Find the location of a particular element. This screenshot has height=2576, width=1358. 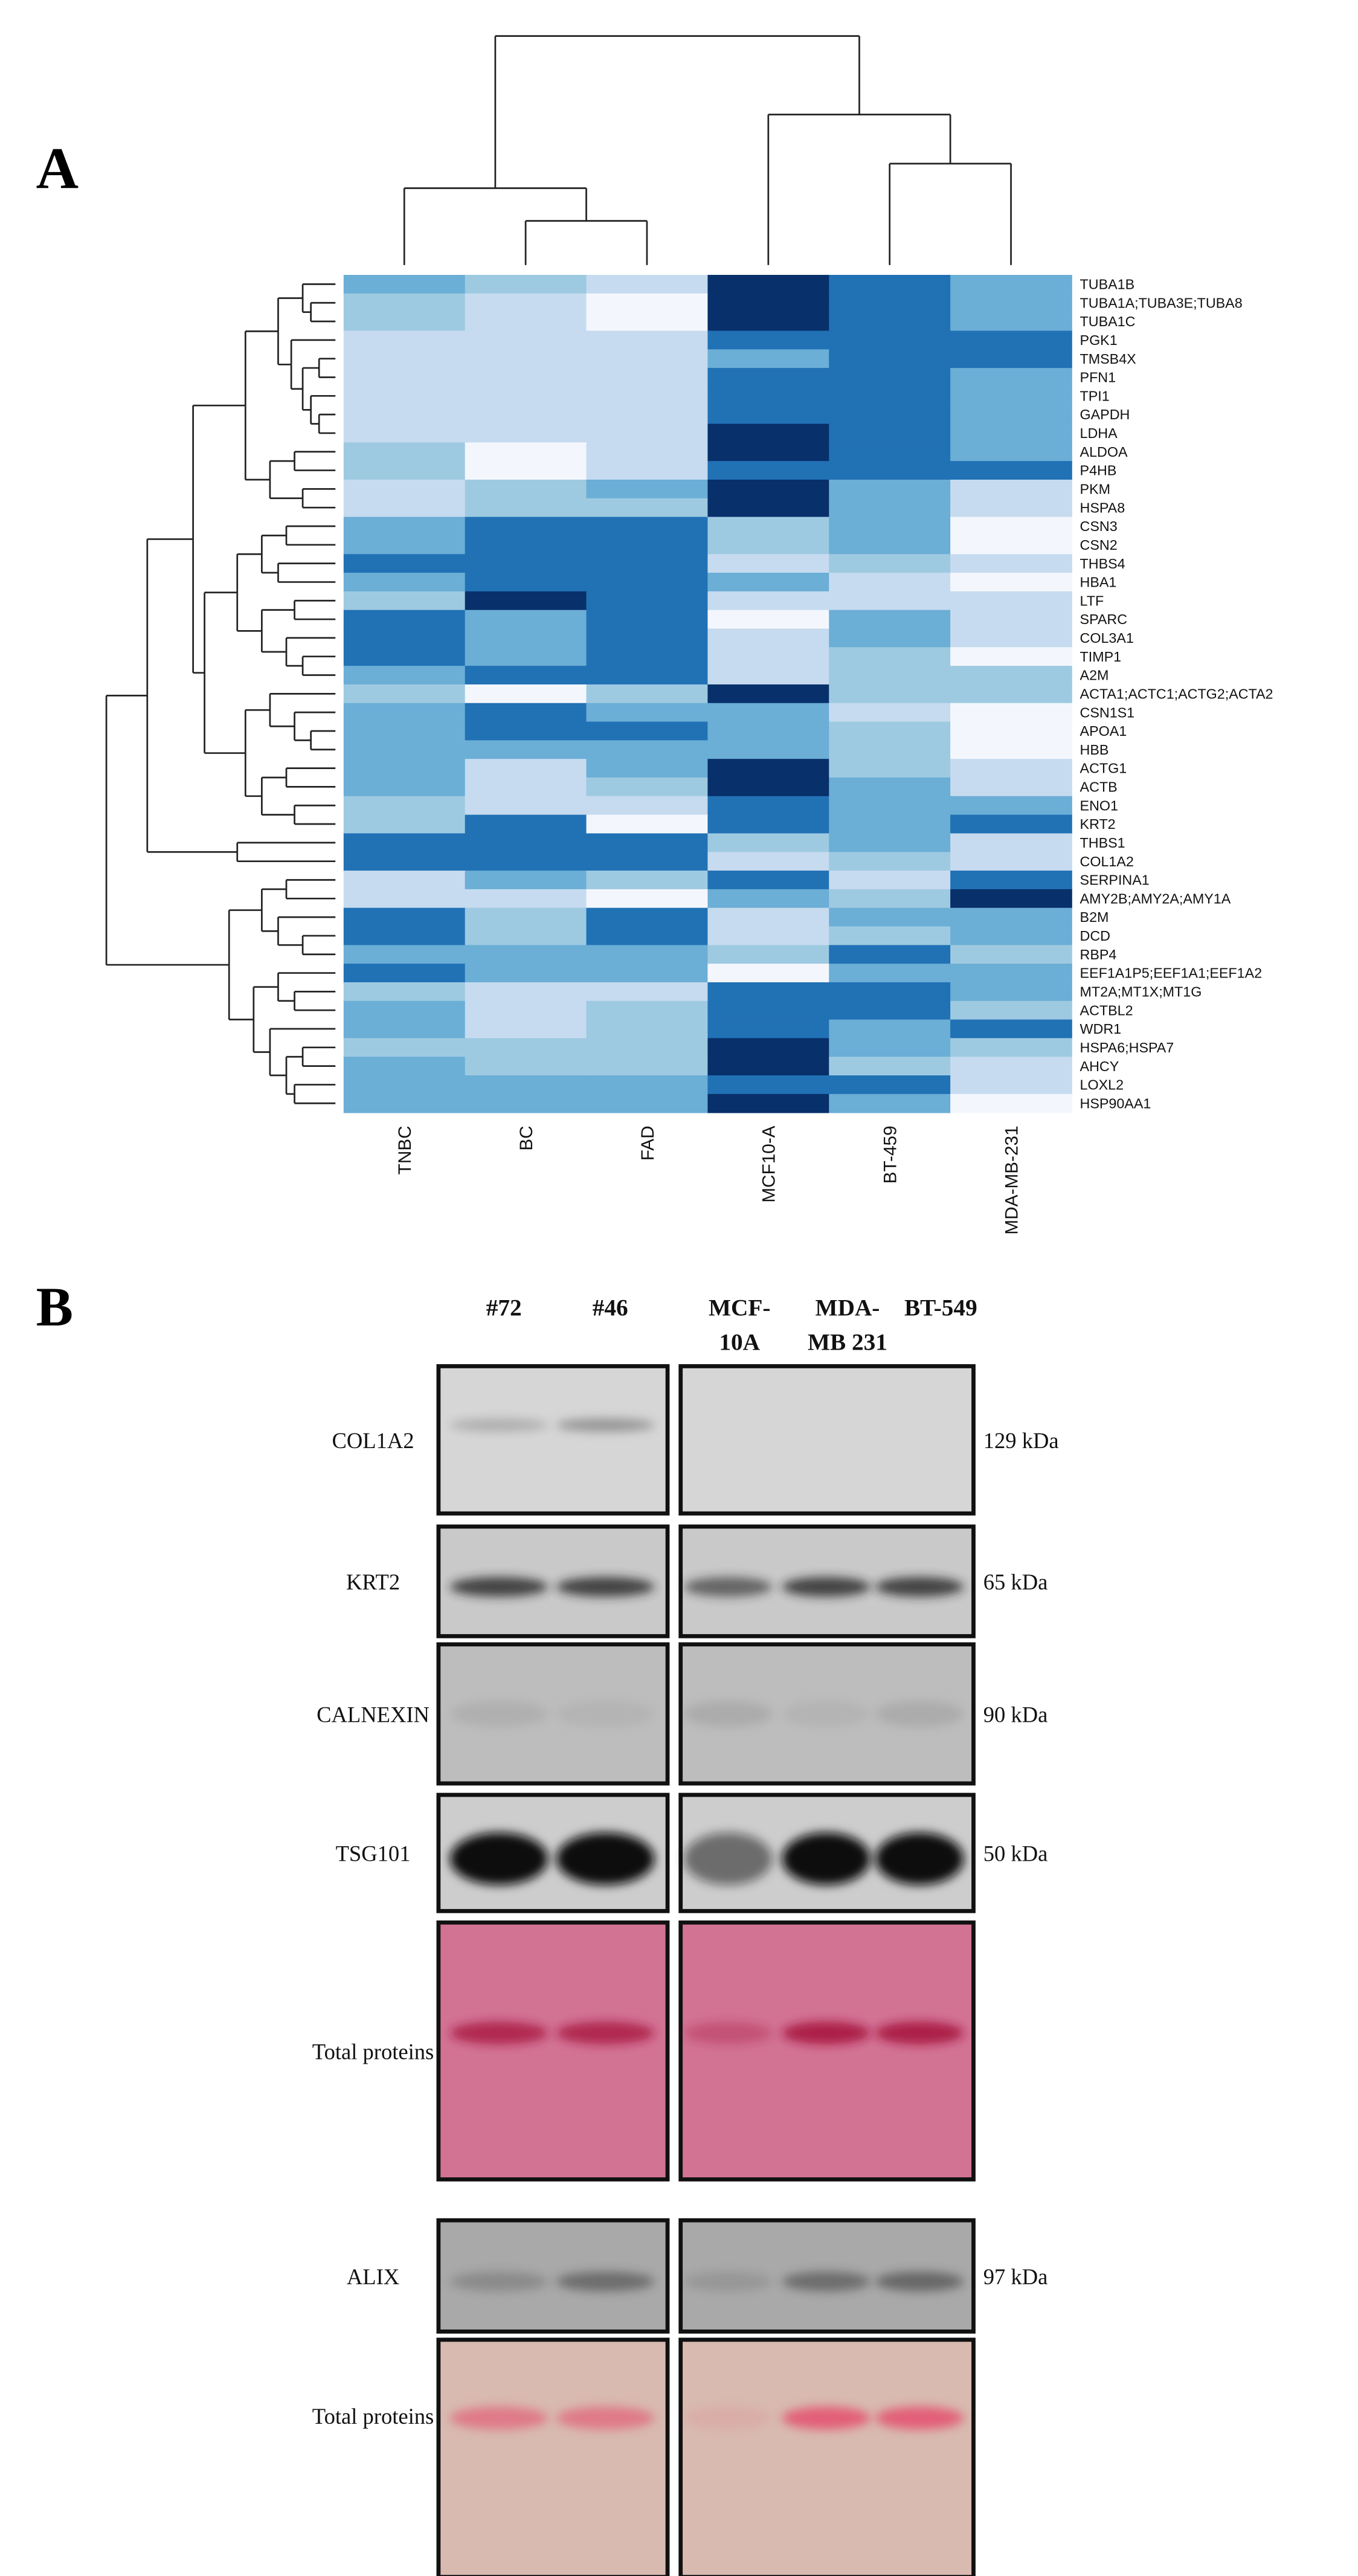

blot-size: 90 kDa is located at coordinates (1015, 1715).